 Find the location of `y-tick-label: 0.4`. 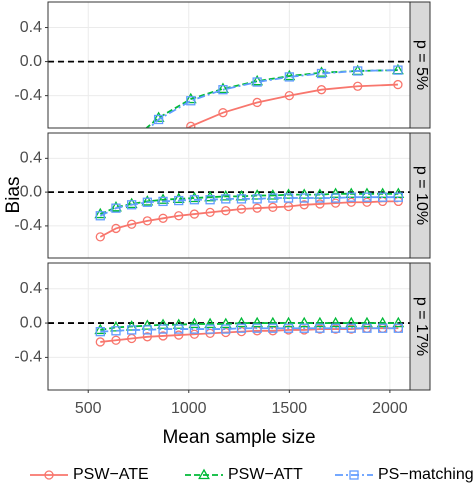

y-tick-label: 0.4 is located at coordinates (31, 158).